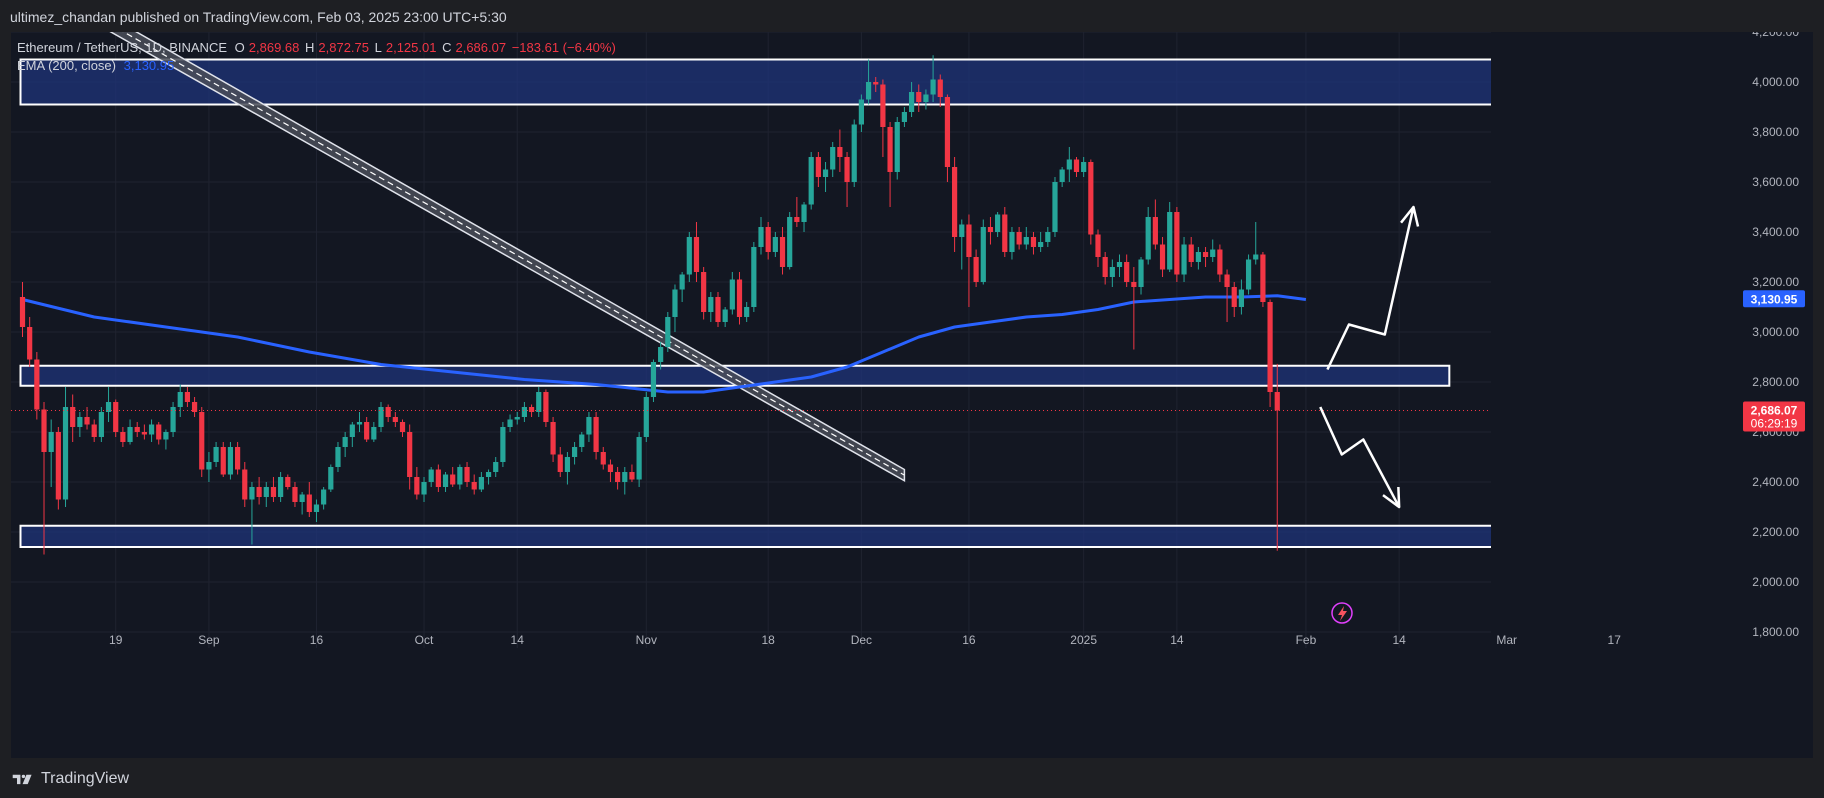 The width and height of the screenshot is (1824, 798). Describe the element at coordinates (343, 47) in the screenshot. I see `high-value: 2,872.75` at that location.